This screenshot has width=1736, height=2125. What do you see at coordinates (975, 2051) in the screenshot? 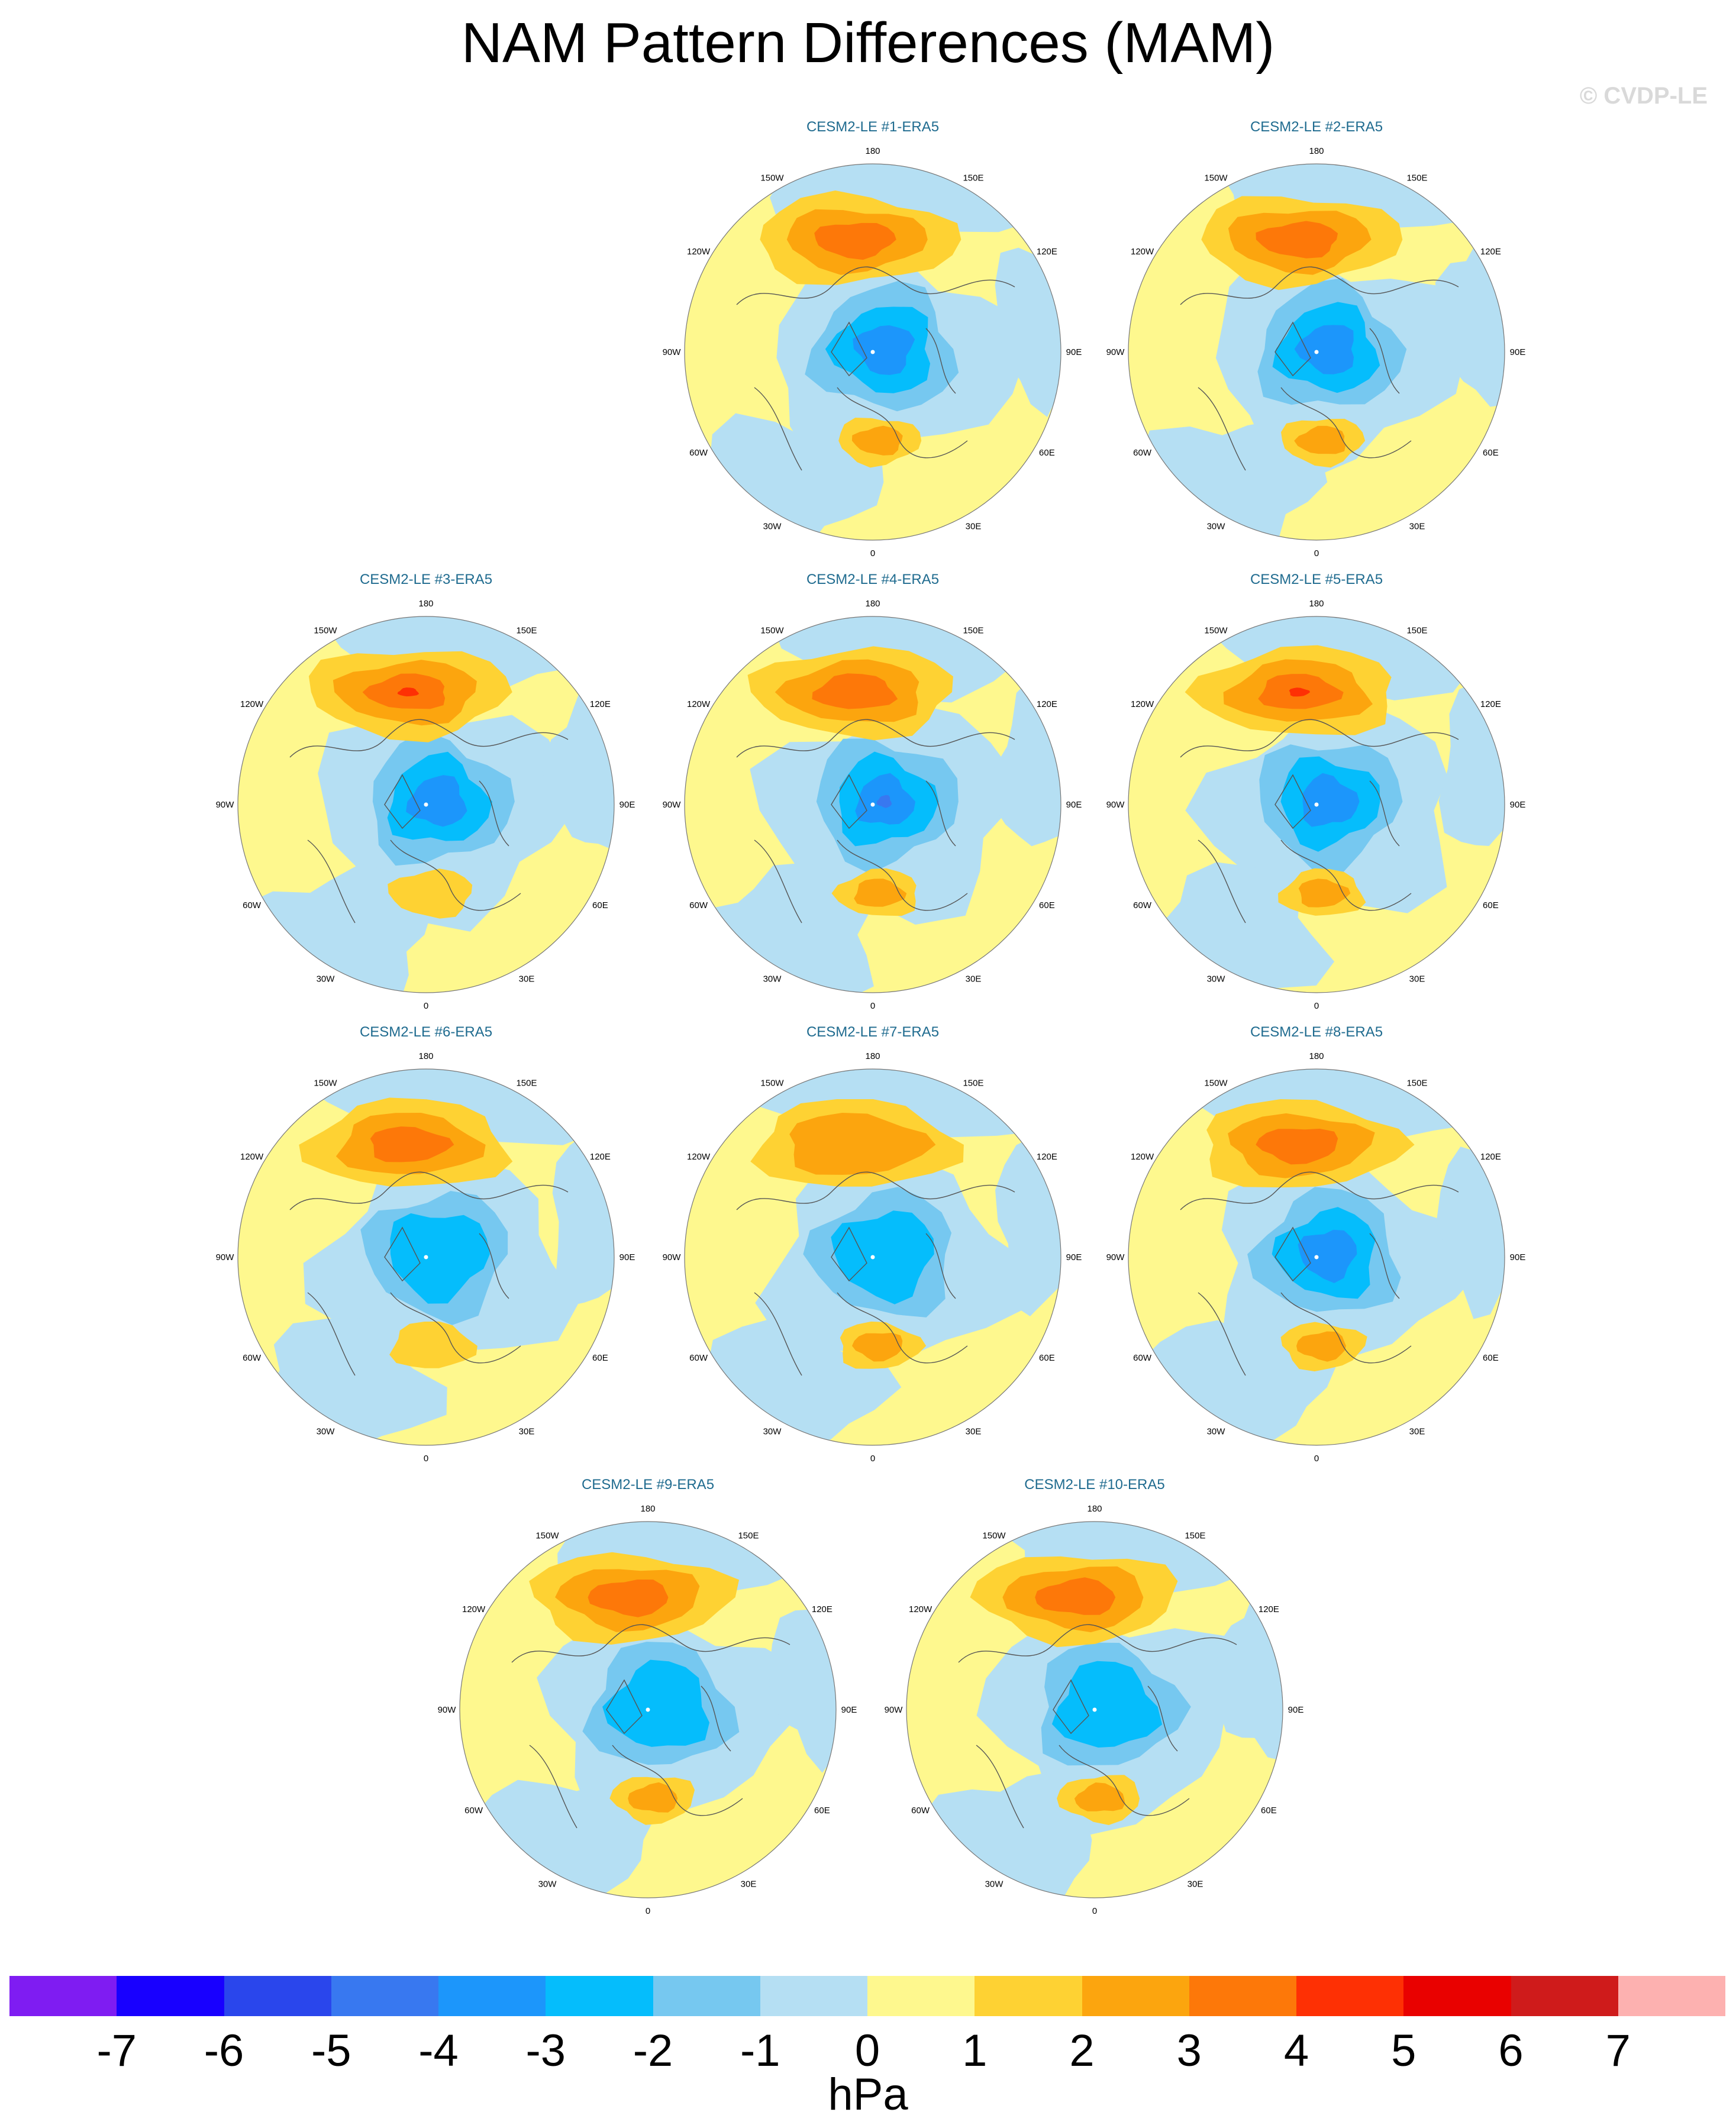
I see `colorbar-level: 1` at bounding box center [975, 2051].